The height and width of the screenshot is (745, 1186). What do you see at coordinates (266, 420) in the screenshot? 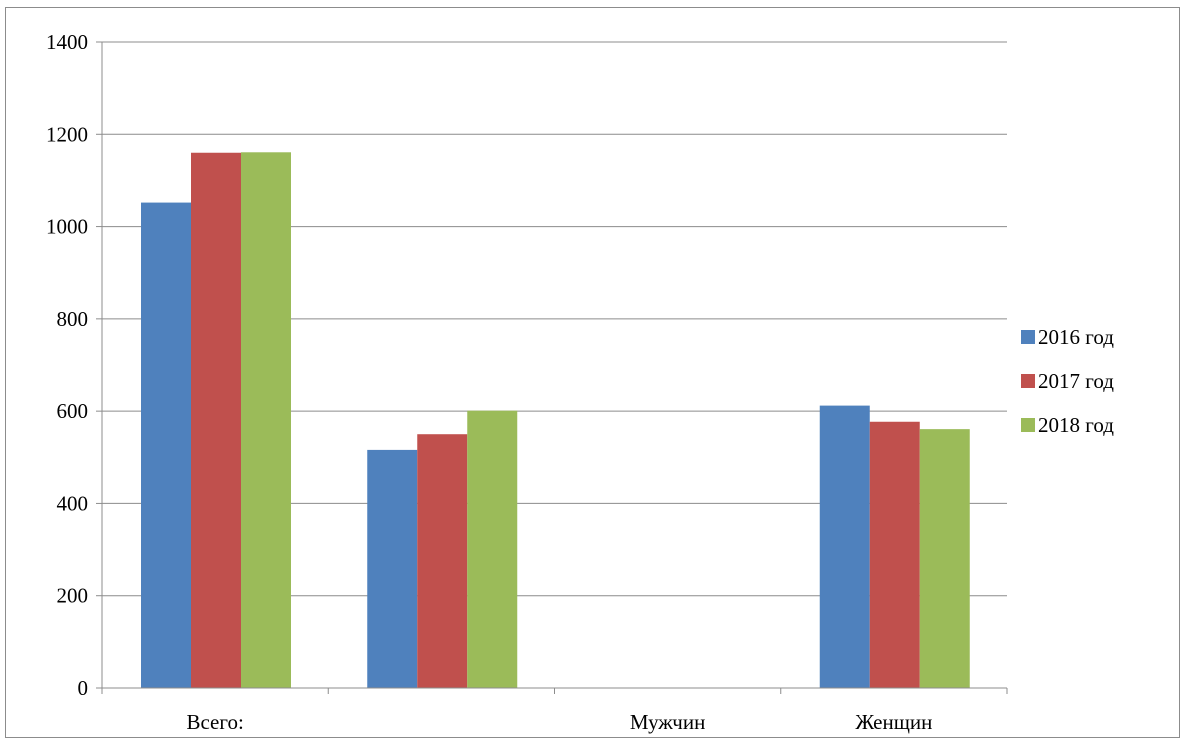
I see `bar-2018-год-0` at bounding box center [266, 420].